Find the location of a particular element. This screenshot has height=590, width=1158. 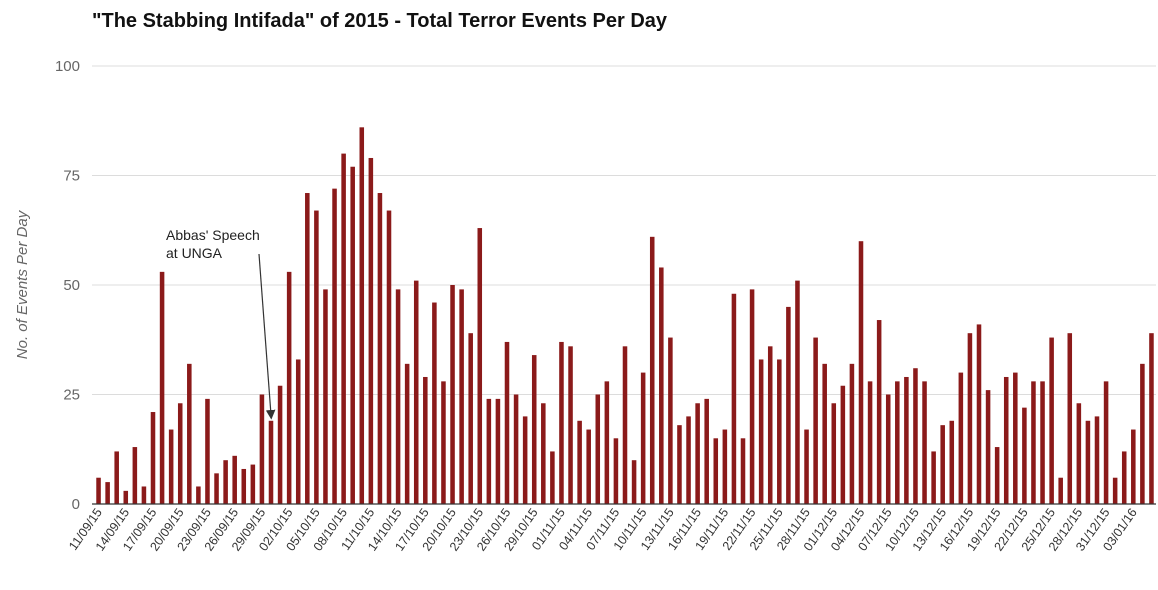

y-axis-label: No. of Events Per Day is located at coordinates (22, 284).